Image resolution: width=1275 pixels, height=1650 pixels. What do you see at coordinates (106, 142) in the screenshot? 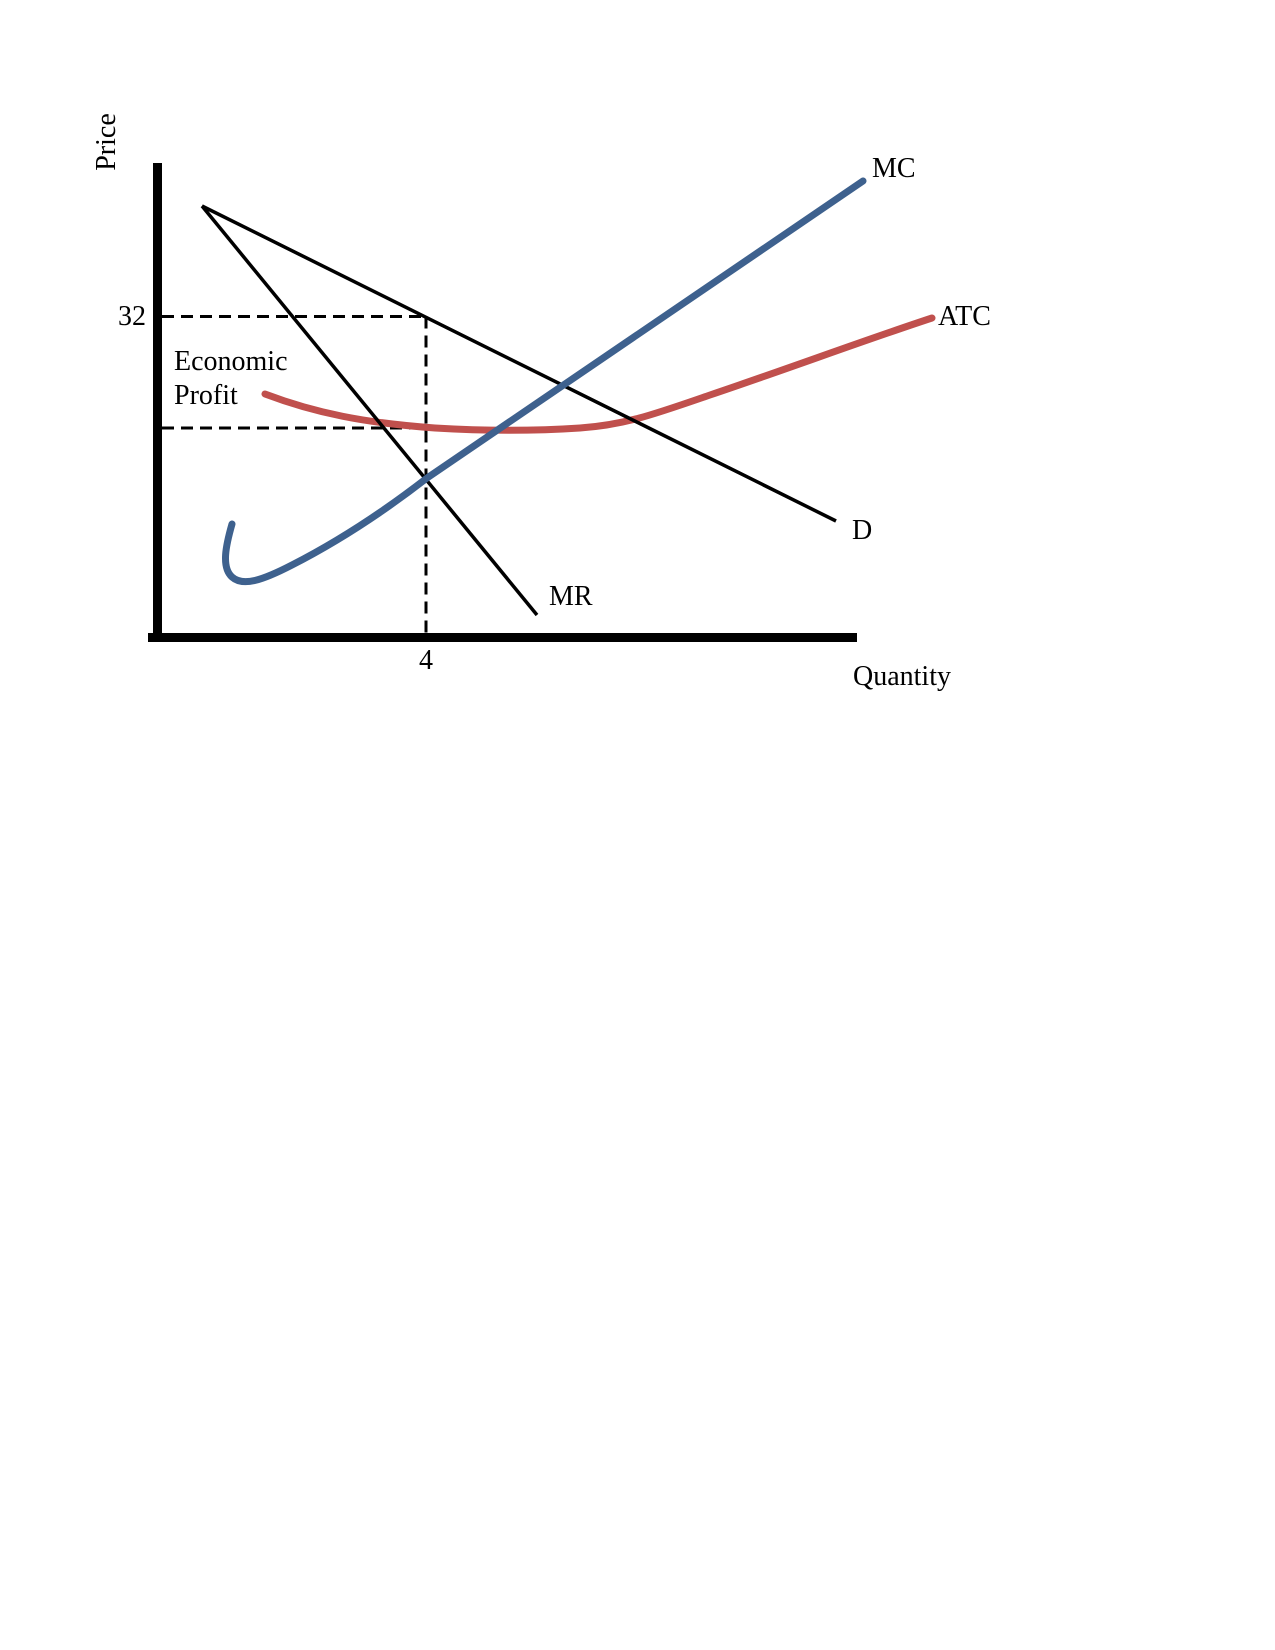
I see `price-axis-label: Price` at bounding box center [106, 142].